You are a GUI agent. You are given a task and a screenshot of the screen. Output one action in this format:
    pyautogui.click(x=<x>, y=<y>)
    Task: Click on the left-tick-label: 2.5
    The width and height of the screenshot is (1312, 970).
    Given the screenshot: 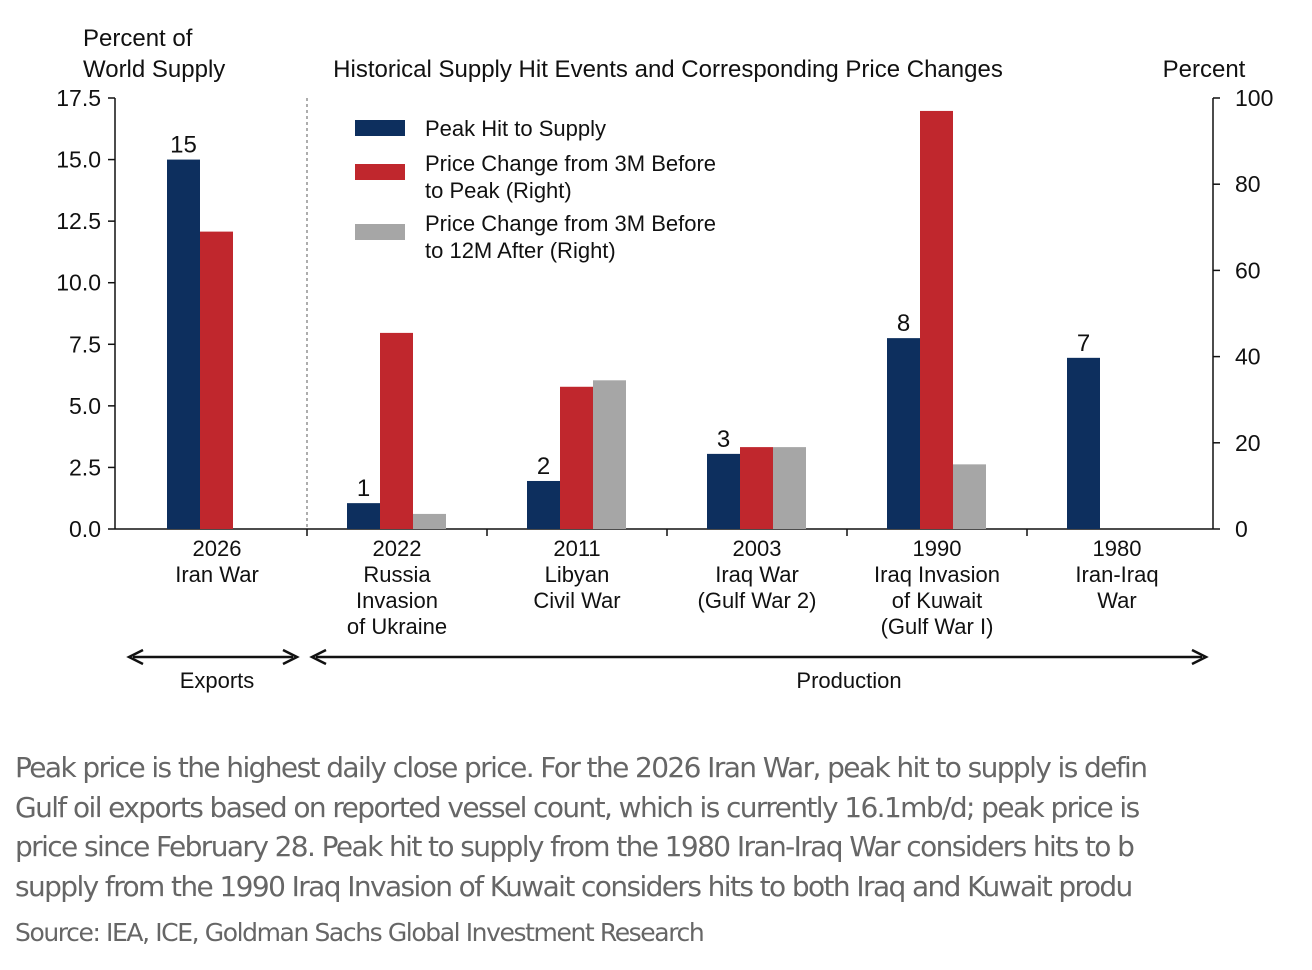 What is the action you would take?
    pyautogui.click(x=85, y=467)
    